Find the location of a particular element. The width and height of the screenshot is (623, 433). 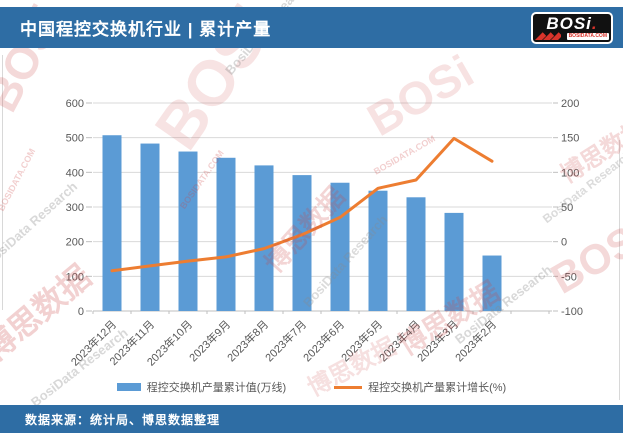

left-axis-tick-label: 300 is located at coordinates (75, 208).